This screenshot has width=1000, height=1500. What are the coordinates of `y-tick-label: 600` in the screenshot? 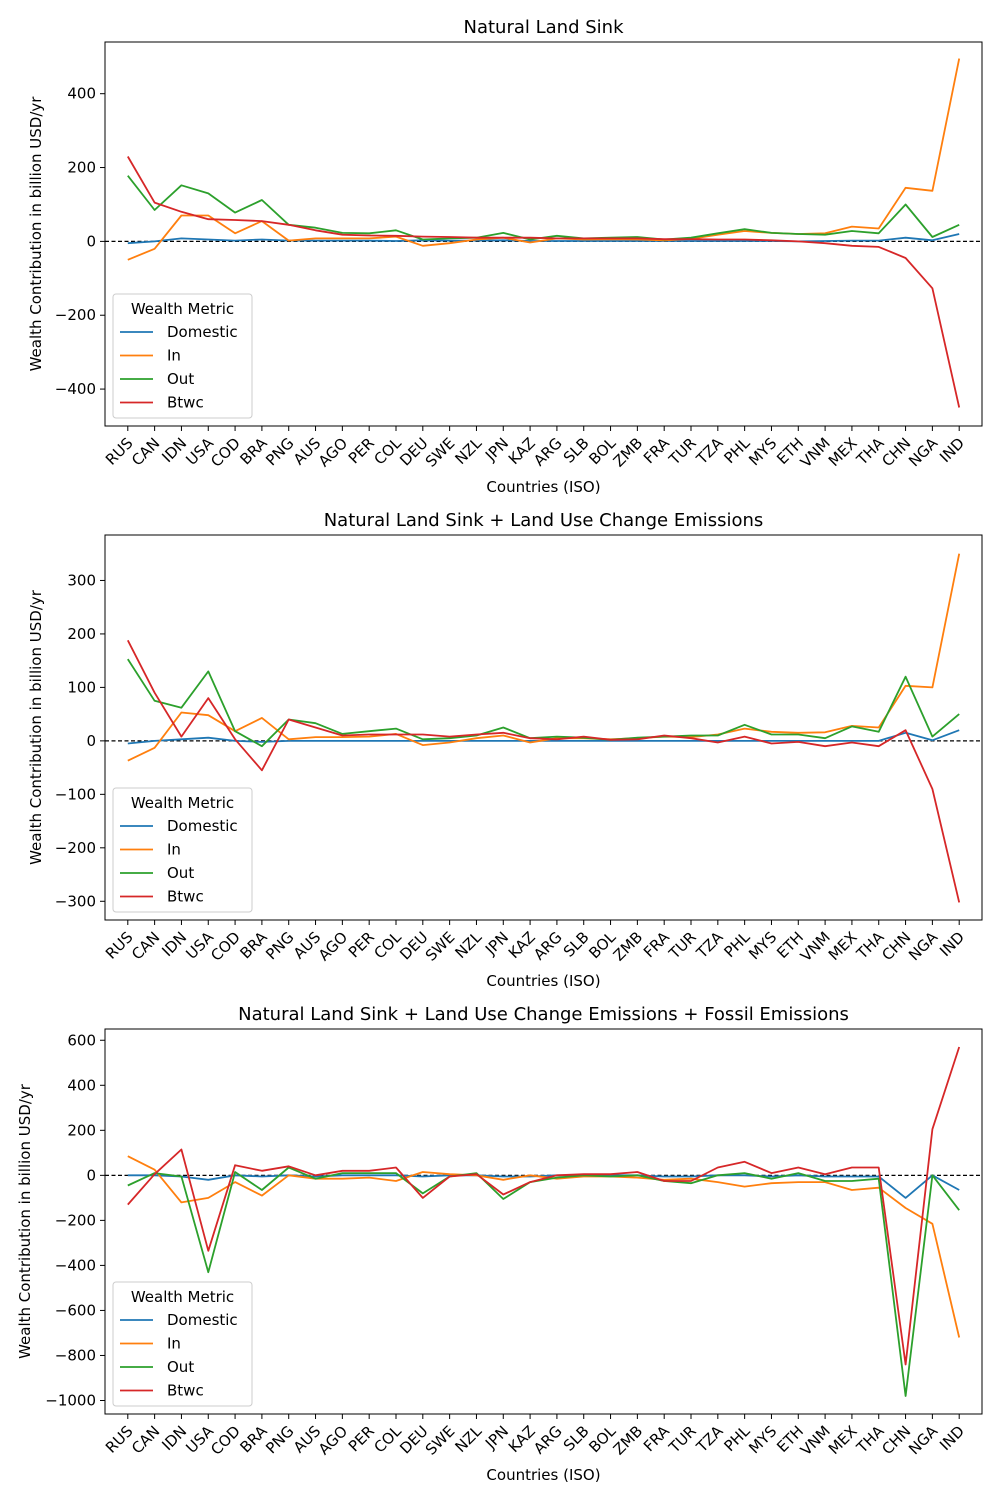 It's located at (81, 1040).